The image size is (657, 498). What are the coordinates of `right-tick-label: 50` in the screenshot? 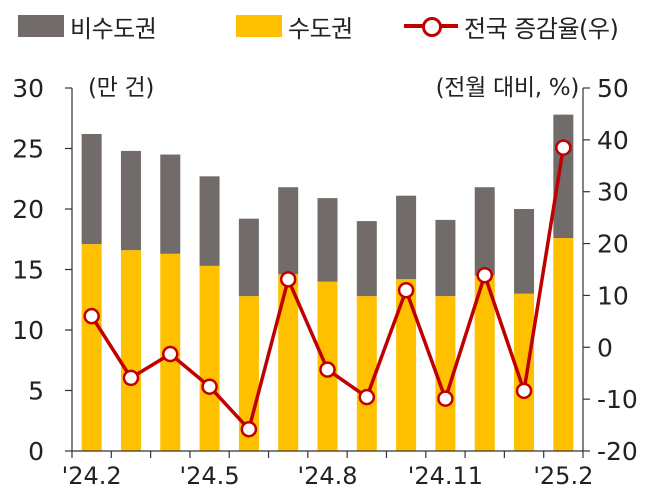 It's located at (613, 88).